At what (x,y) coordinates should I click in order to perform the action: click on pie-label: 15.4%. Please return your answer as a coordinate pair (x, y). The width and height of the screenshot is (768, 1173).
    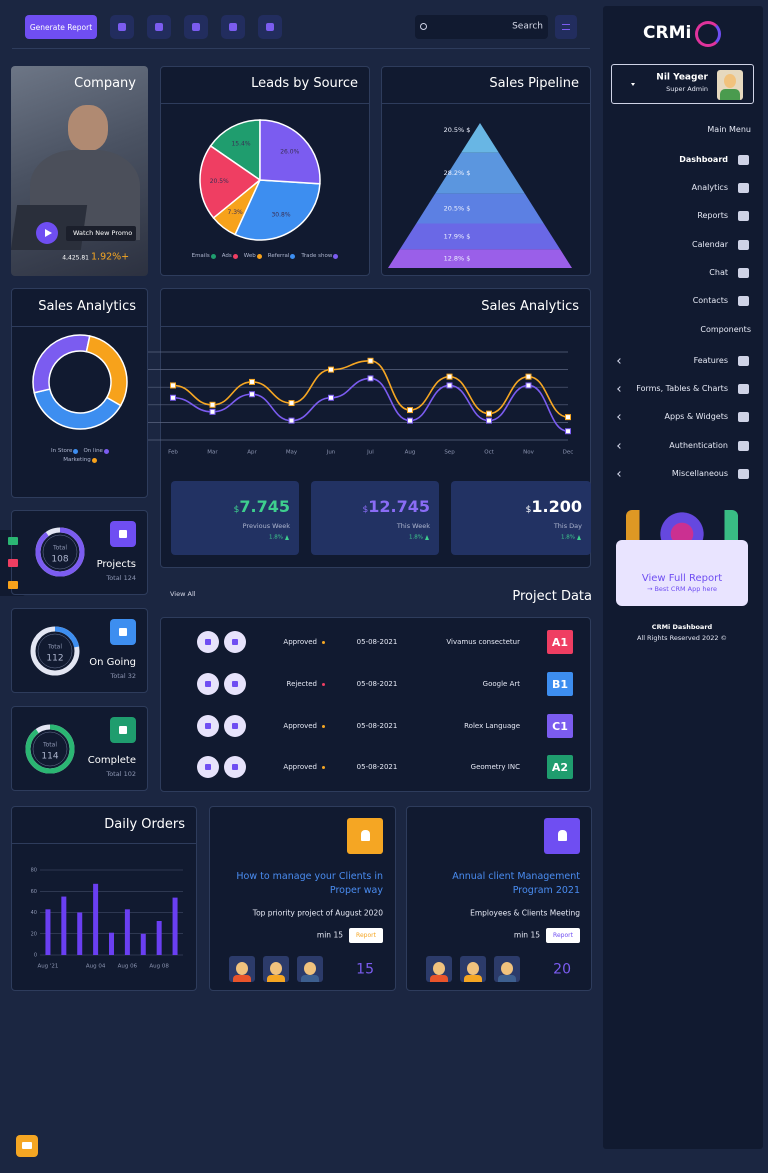
    Looking at the image, I should click on (240, 143).